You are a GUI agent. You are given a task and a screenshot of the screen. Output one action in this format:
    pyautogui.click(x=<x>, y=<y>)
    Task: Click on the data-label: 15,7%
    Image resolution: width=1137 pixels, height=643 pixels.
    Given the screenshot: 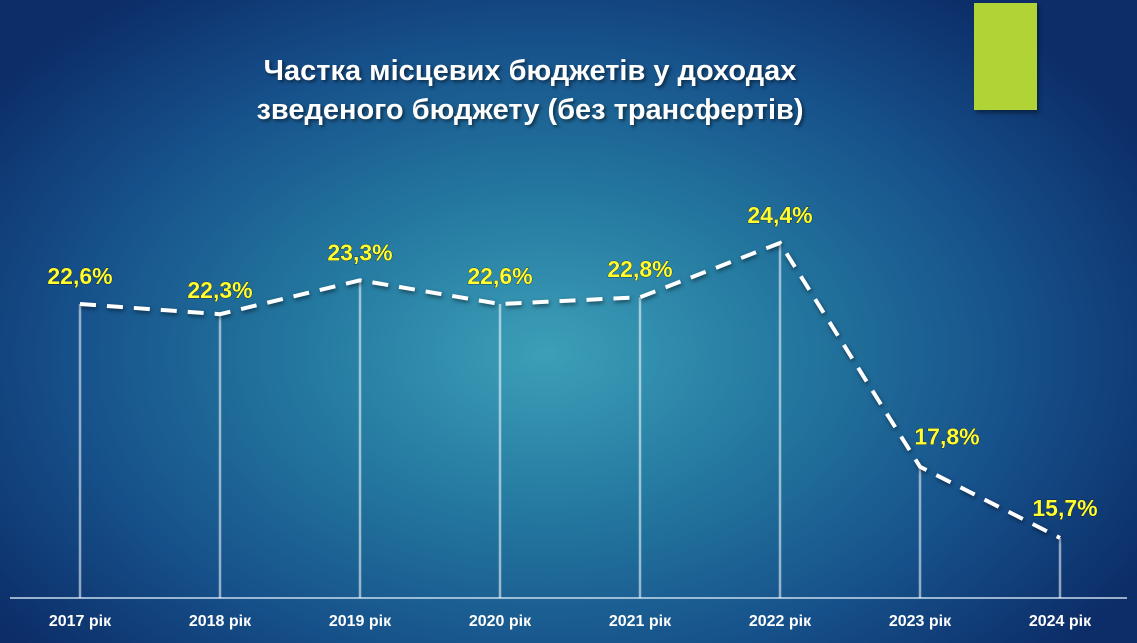 What is the action you would take?
    pyautogui.click(x=1064, y=508)
    